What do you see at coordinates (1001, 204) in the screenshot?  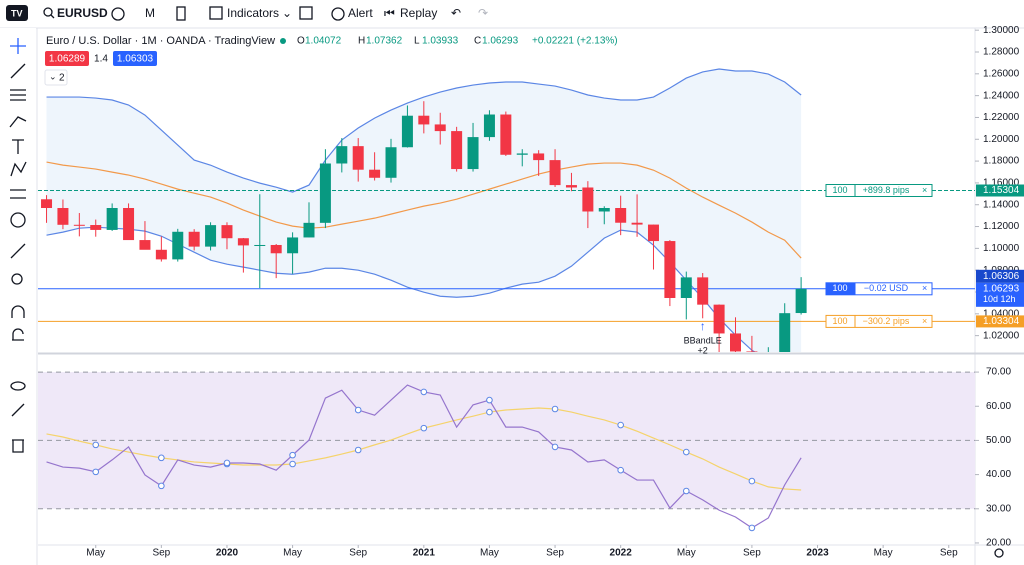 I see `price-tick-label: 1.14000` at bounding box center [1001, 204].